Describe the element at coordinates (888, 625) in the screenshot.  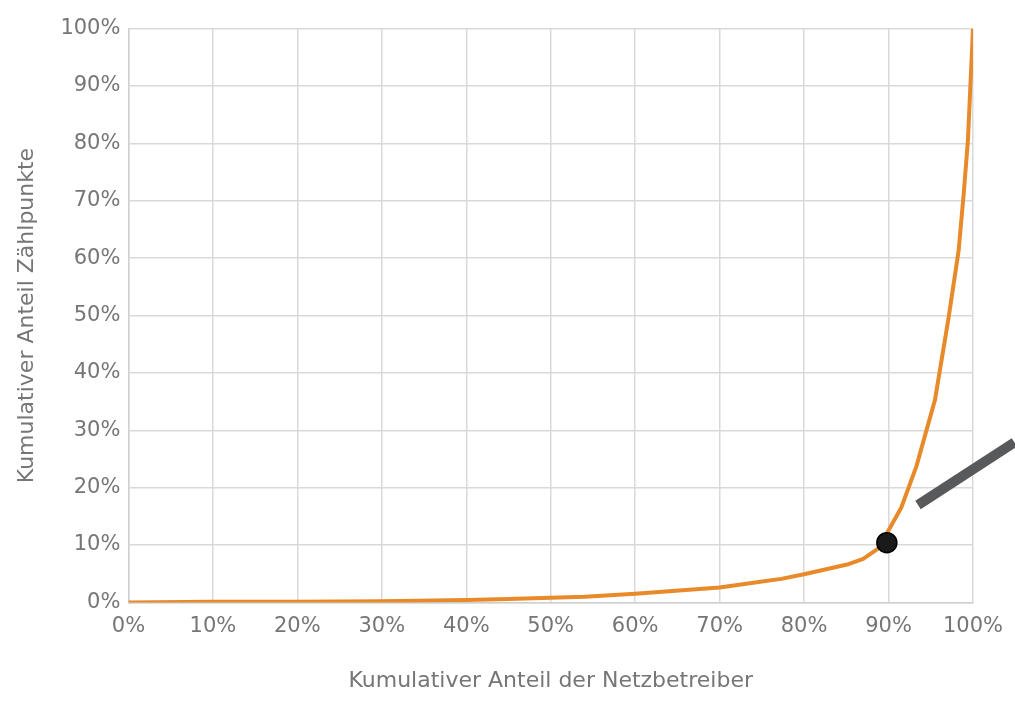
I see `x-tick-label: 90%` at that location.